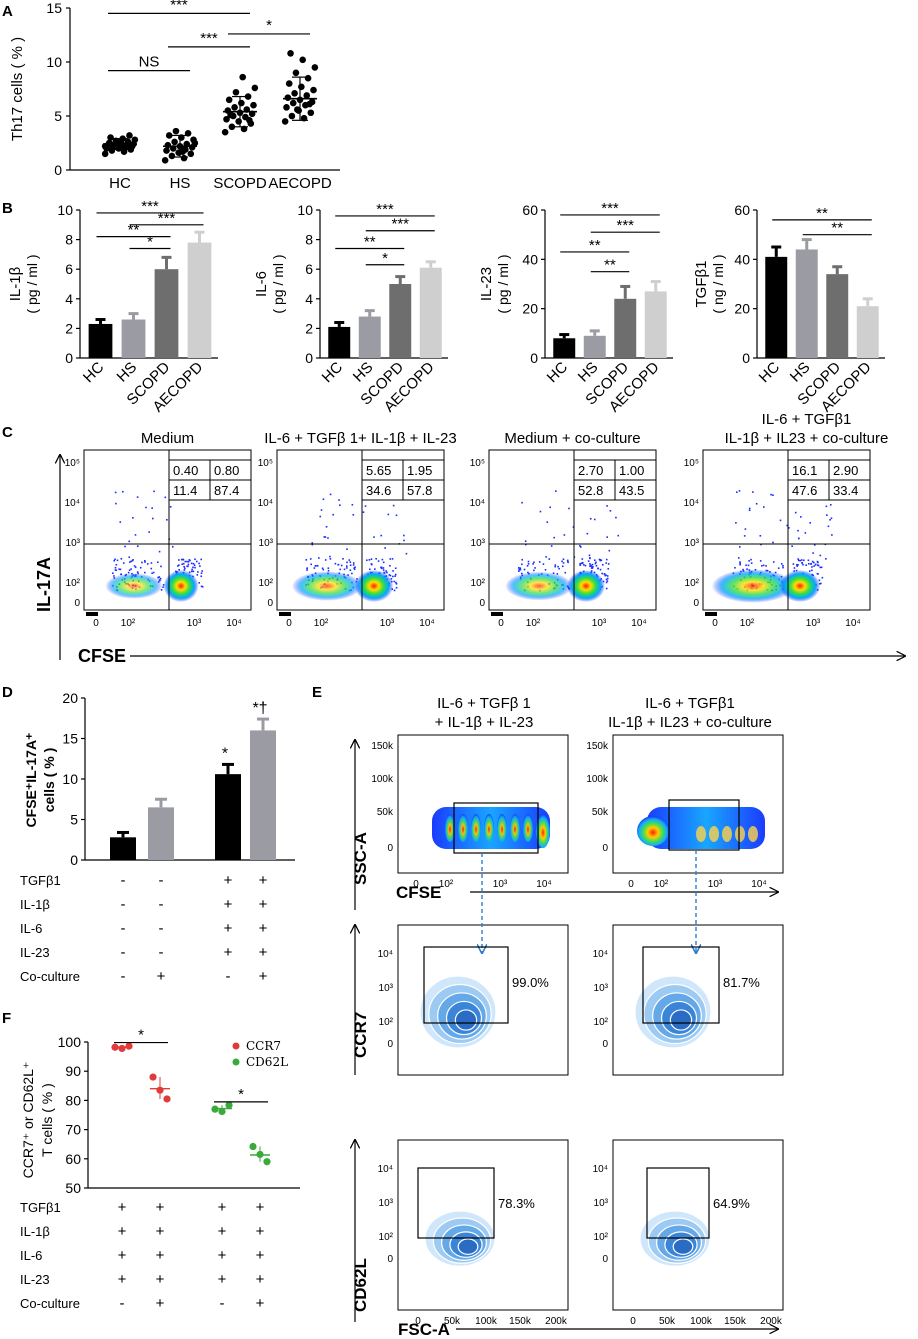 This screenshot has height=1339, width=918. What do you see at coordinates (484, 703) in the screenshot?
I see `panel-e-col1-title-l1: IL-6 + TGFβ 1` at bounding box center [484, 703].